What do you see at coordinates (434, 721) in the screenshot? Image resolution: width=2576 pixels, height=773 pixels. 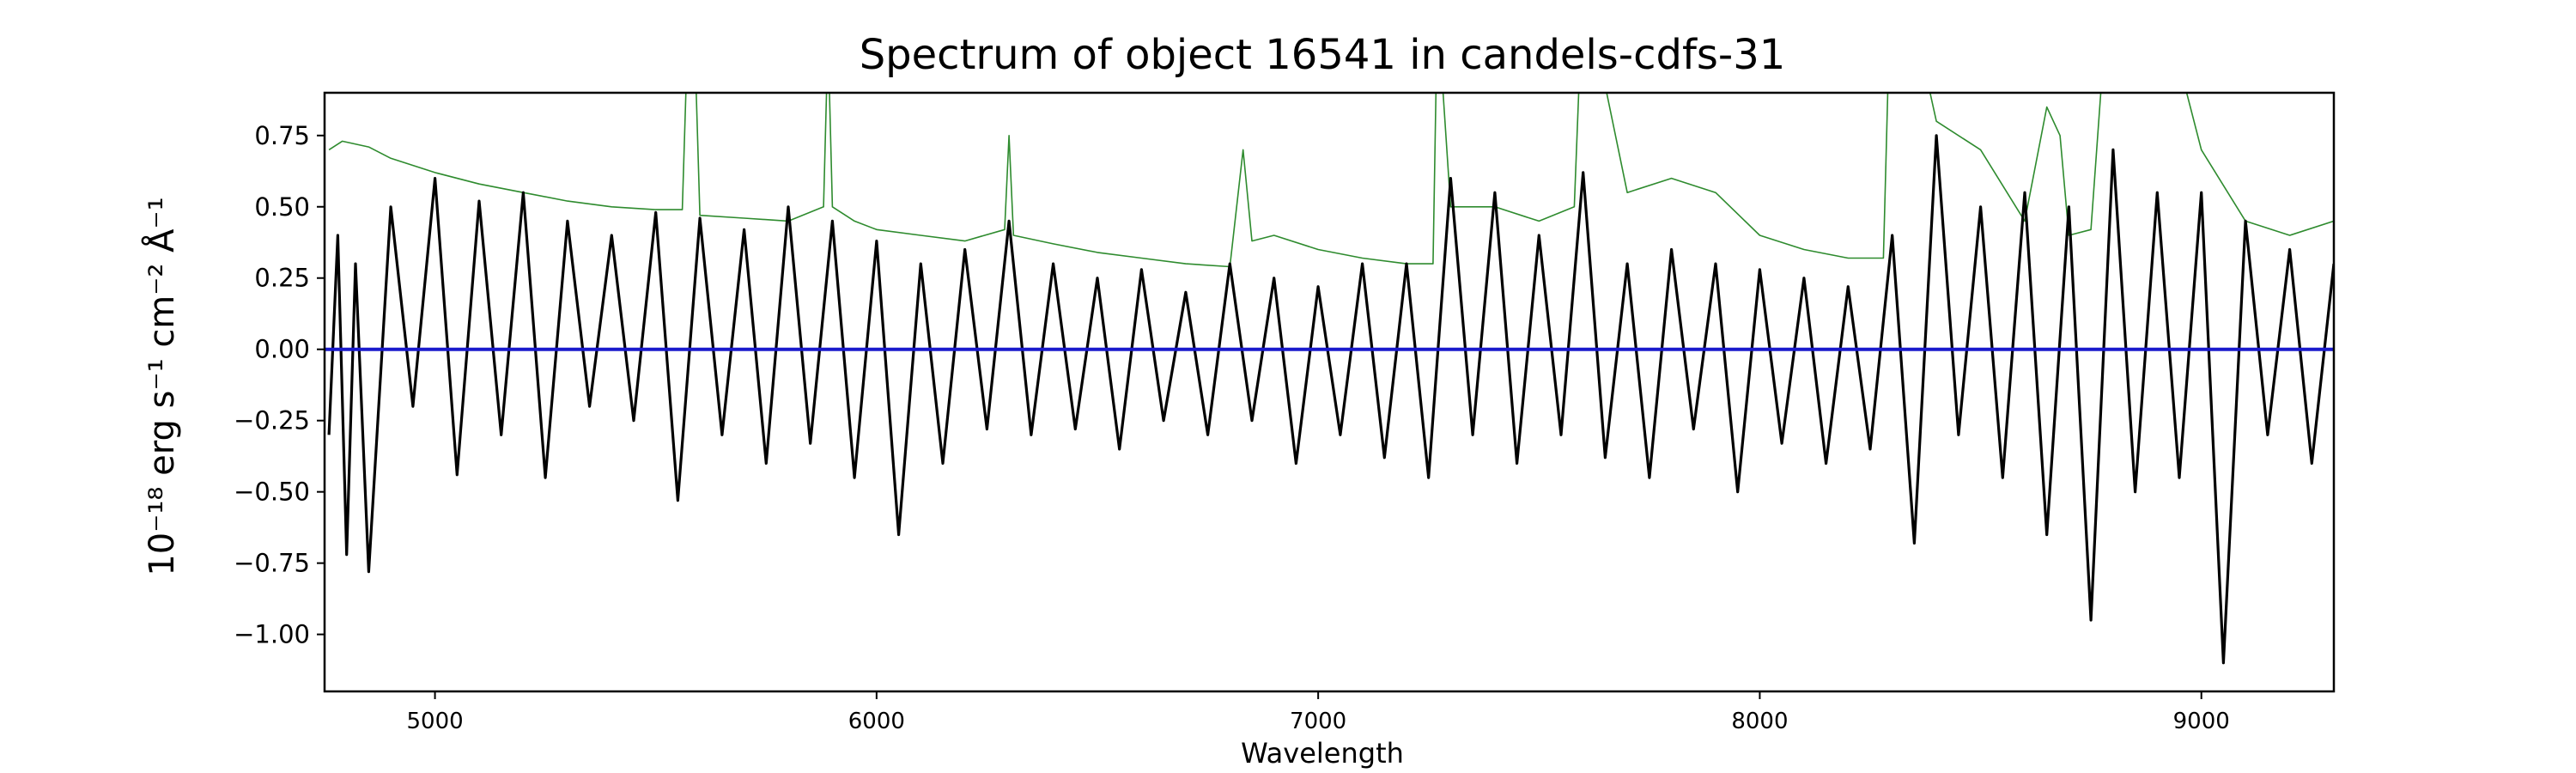 I see `x-tick-label: 5000` at bounding box center [434, 721].